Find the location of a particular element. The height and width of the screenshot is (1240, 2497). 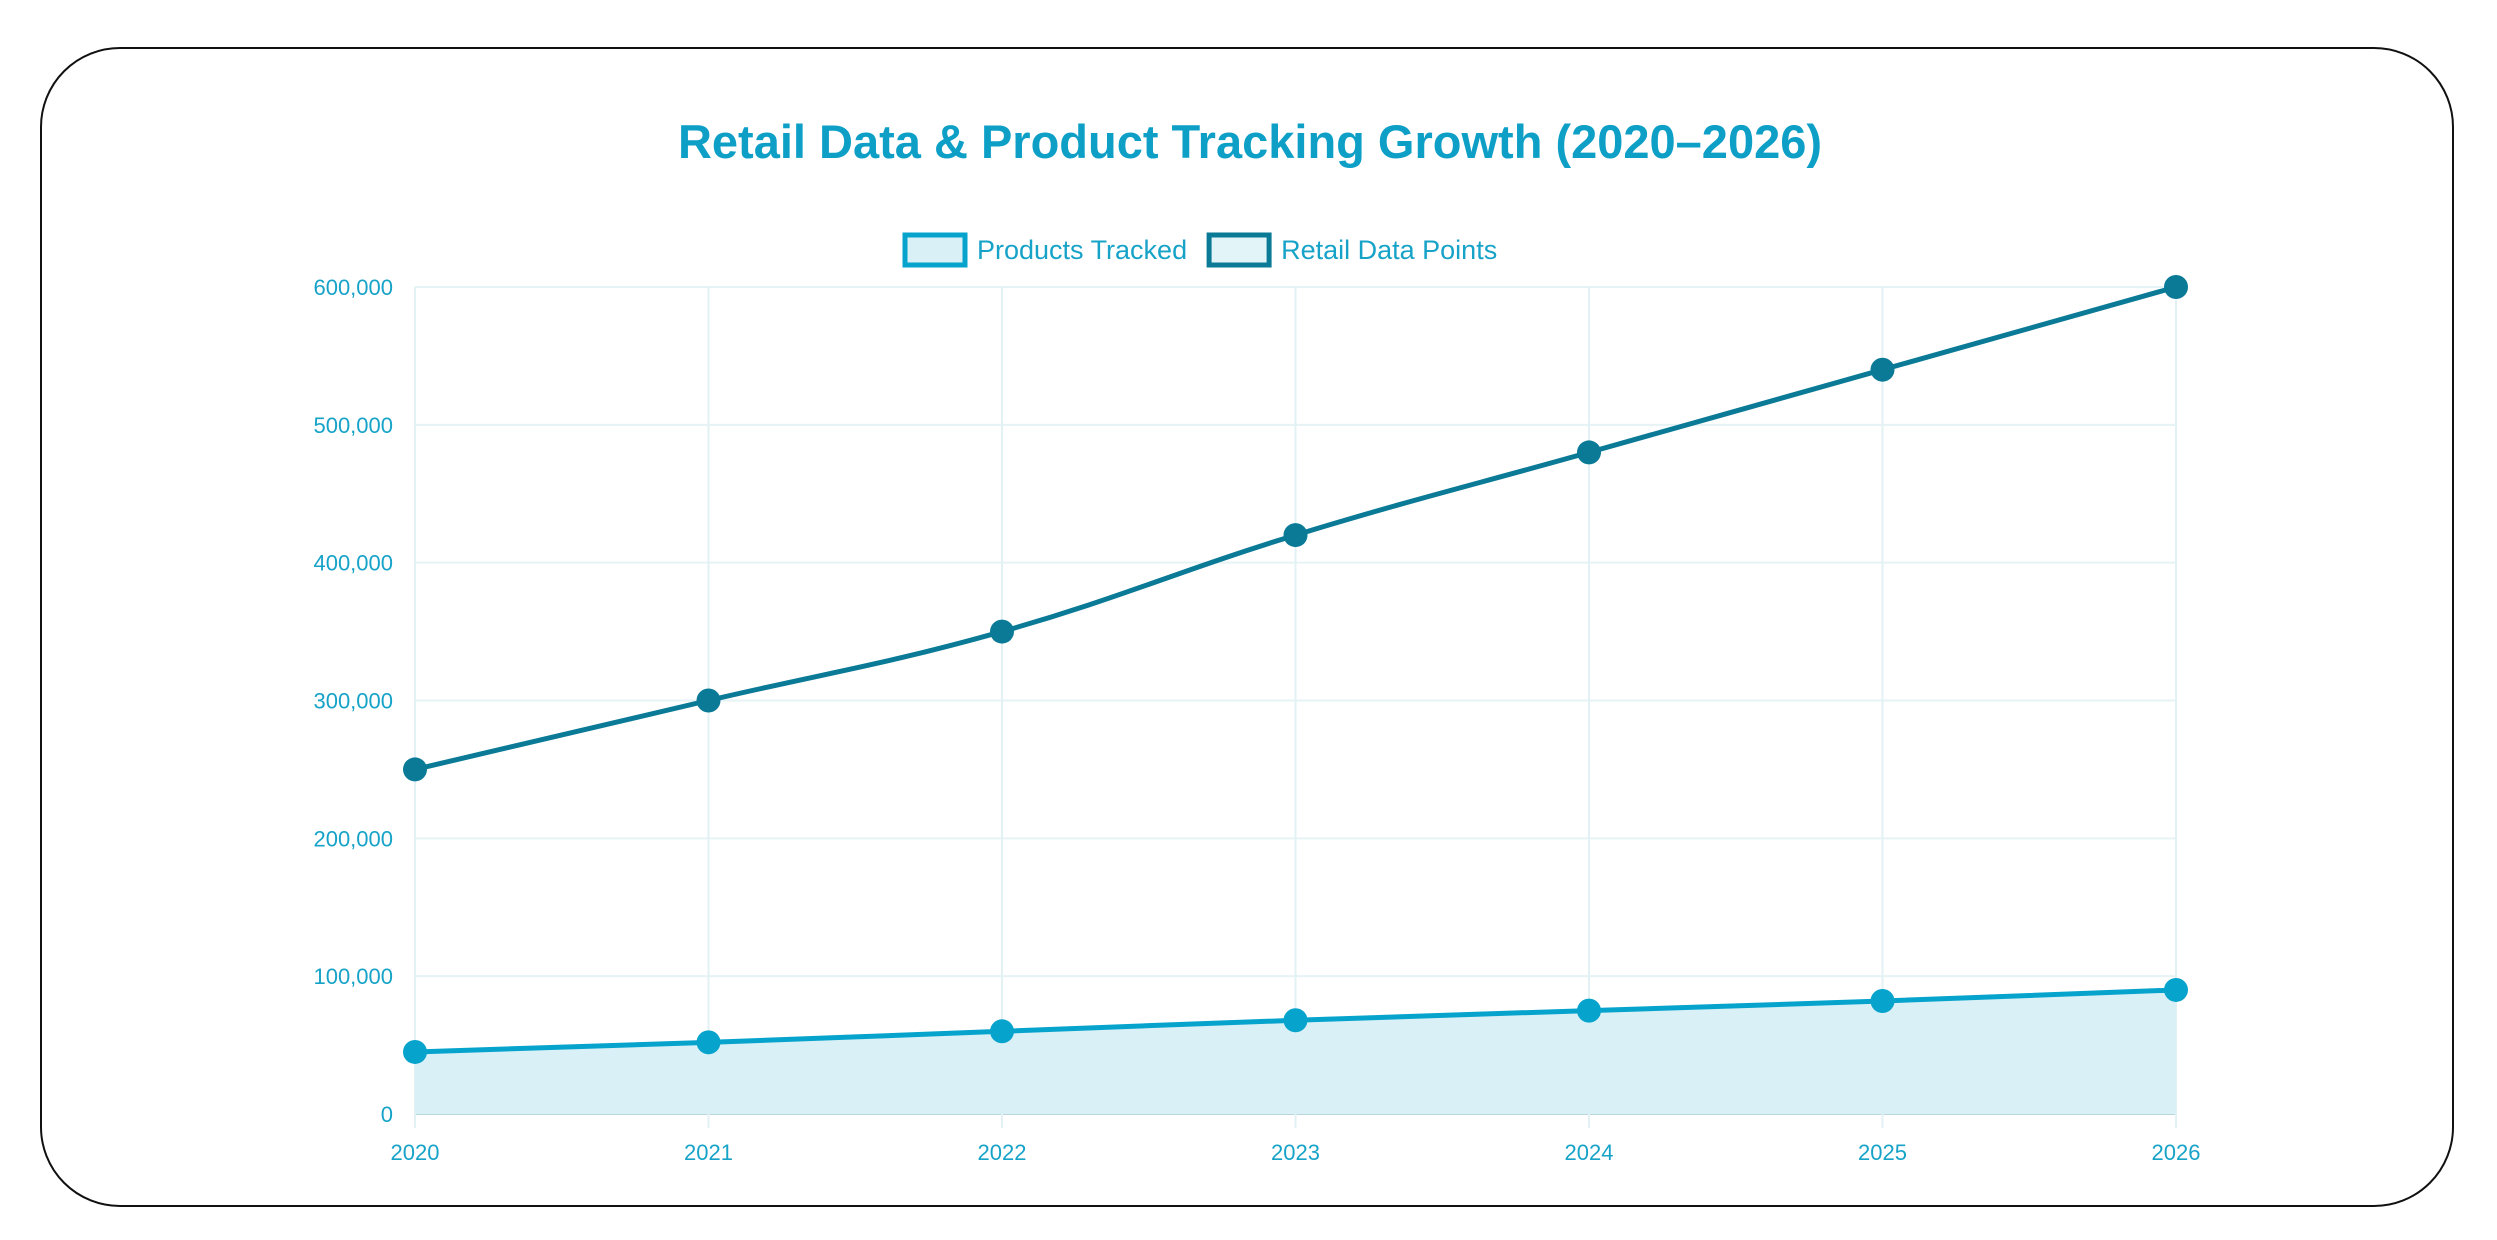

y-tick-label: 100,000 is located at coordinates (353, 976).